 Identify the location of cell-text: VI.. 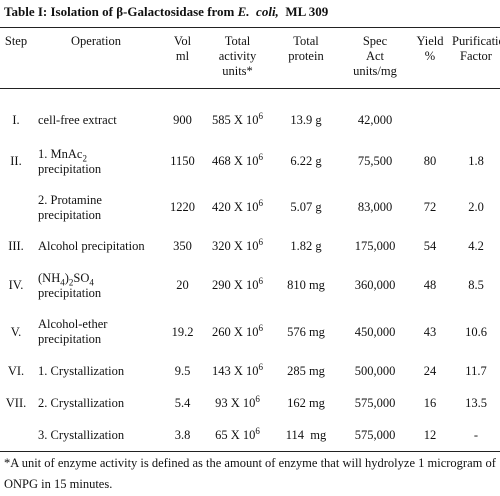
(16, 371).